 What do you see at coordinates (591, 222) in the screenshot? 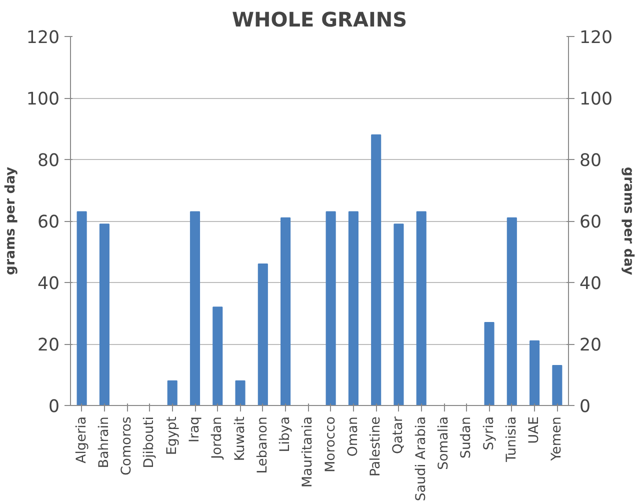
I see `y2-tick-label: 60` at bounding box center [591, 222].